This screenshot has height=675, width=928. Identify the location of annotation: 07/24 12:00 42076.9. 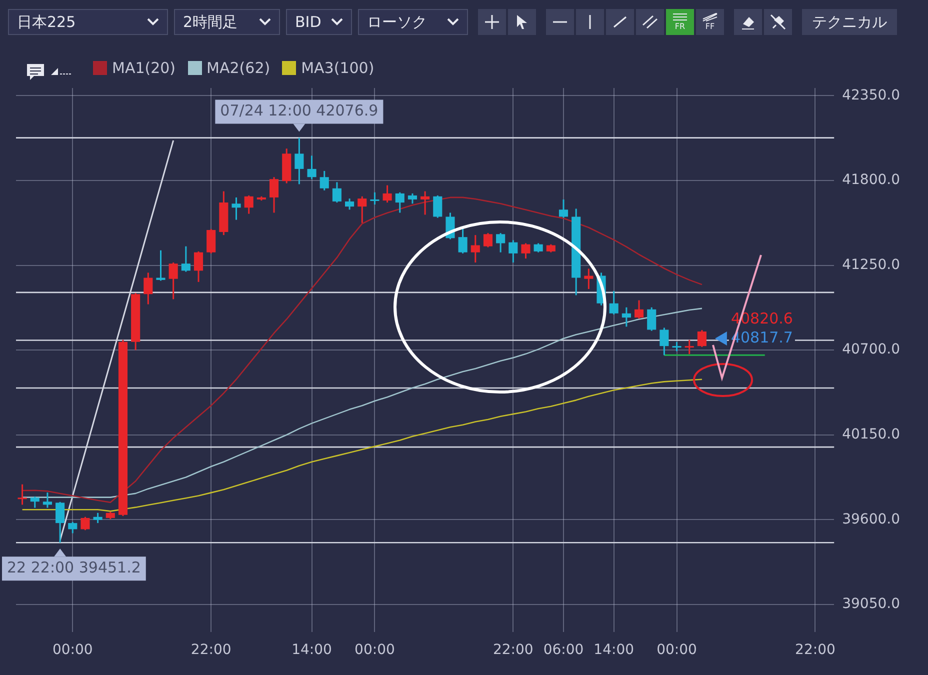
(299, 111).